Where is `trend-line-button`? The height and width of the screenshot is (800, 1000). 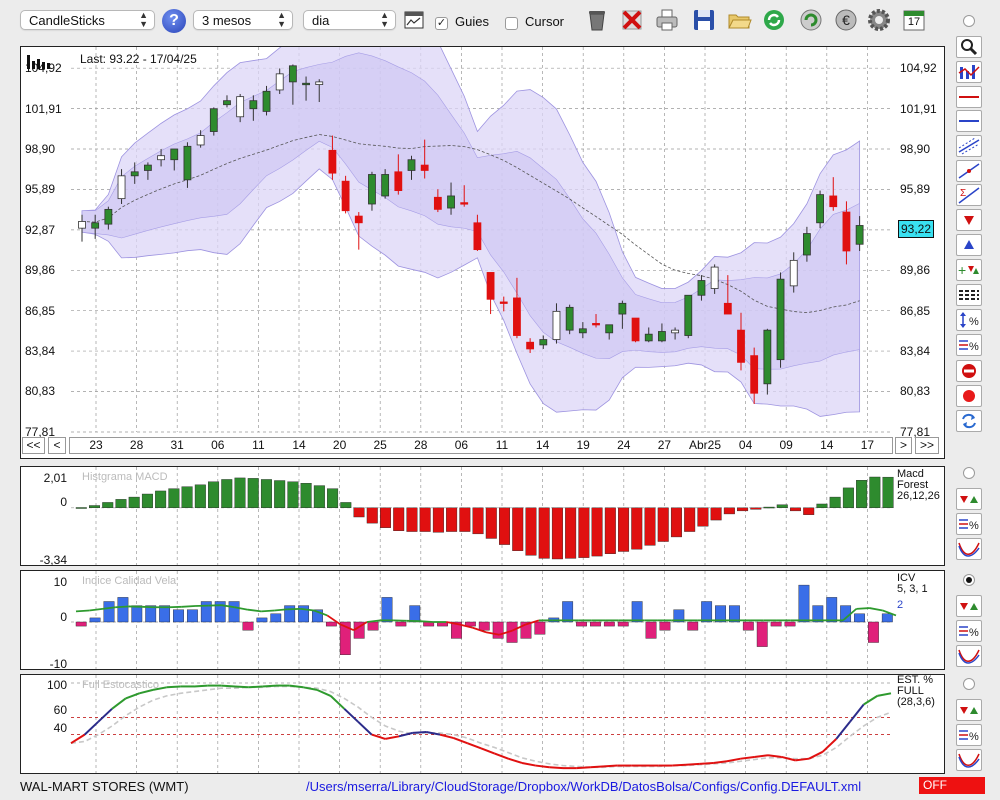
trend-line-button is located at coordinates (969, 171).